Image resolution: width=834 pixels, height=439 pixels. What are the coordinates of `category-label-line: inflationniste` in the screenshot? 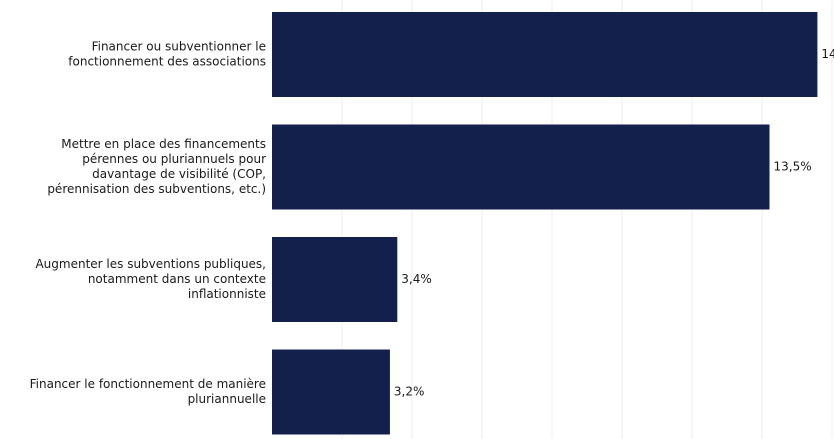 It's located at (227, 294).